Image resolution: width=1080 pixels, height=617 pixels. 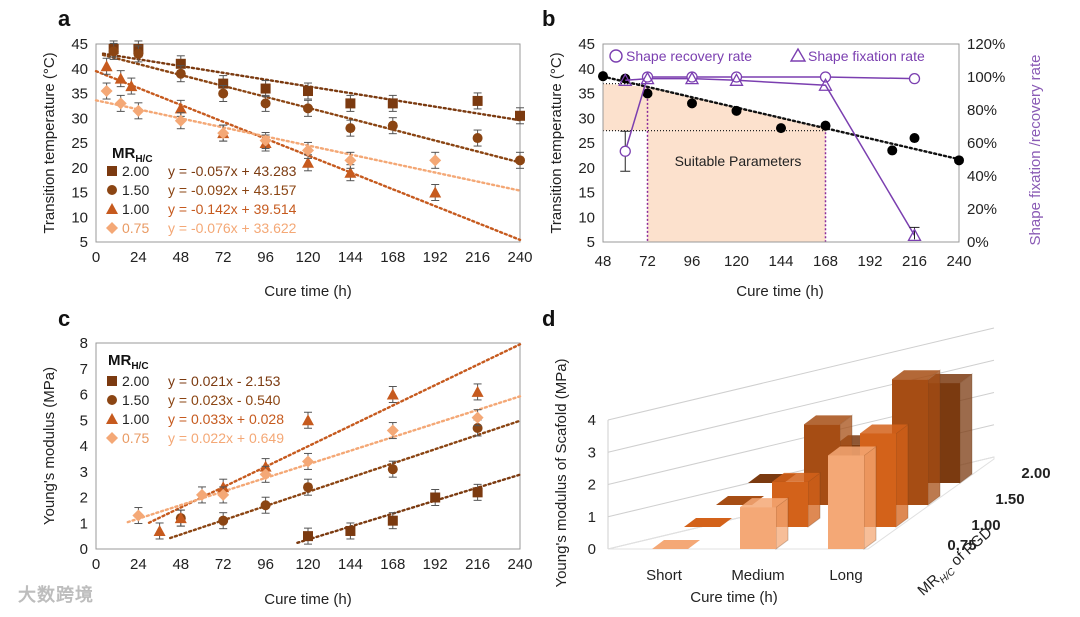 What do you see at coordinates (112, 400) in the screenshot?
I see `legend-marker-1.50` at bounding box center [112, 400].